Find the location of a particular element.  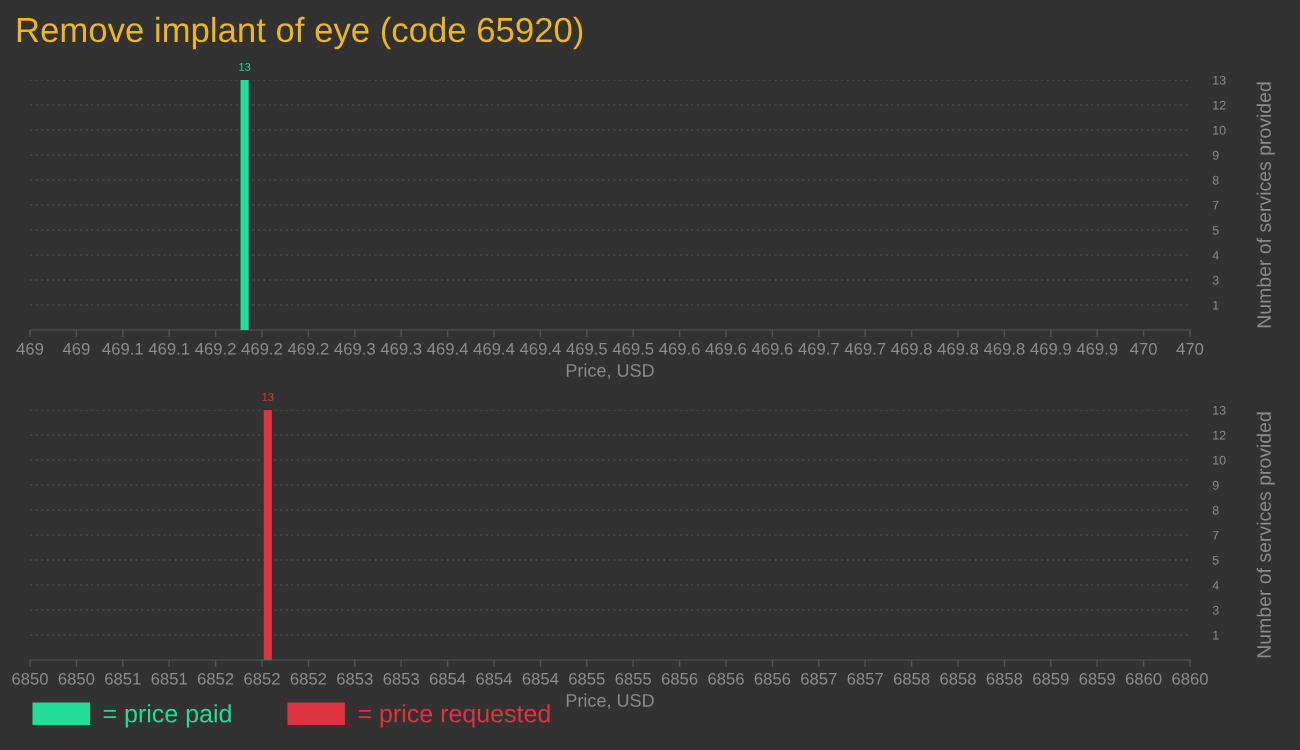

legend-label: = price requested is located at coordinates (454, 716).